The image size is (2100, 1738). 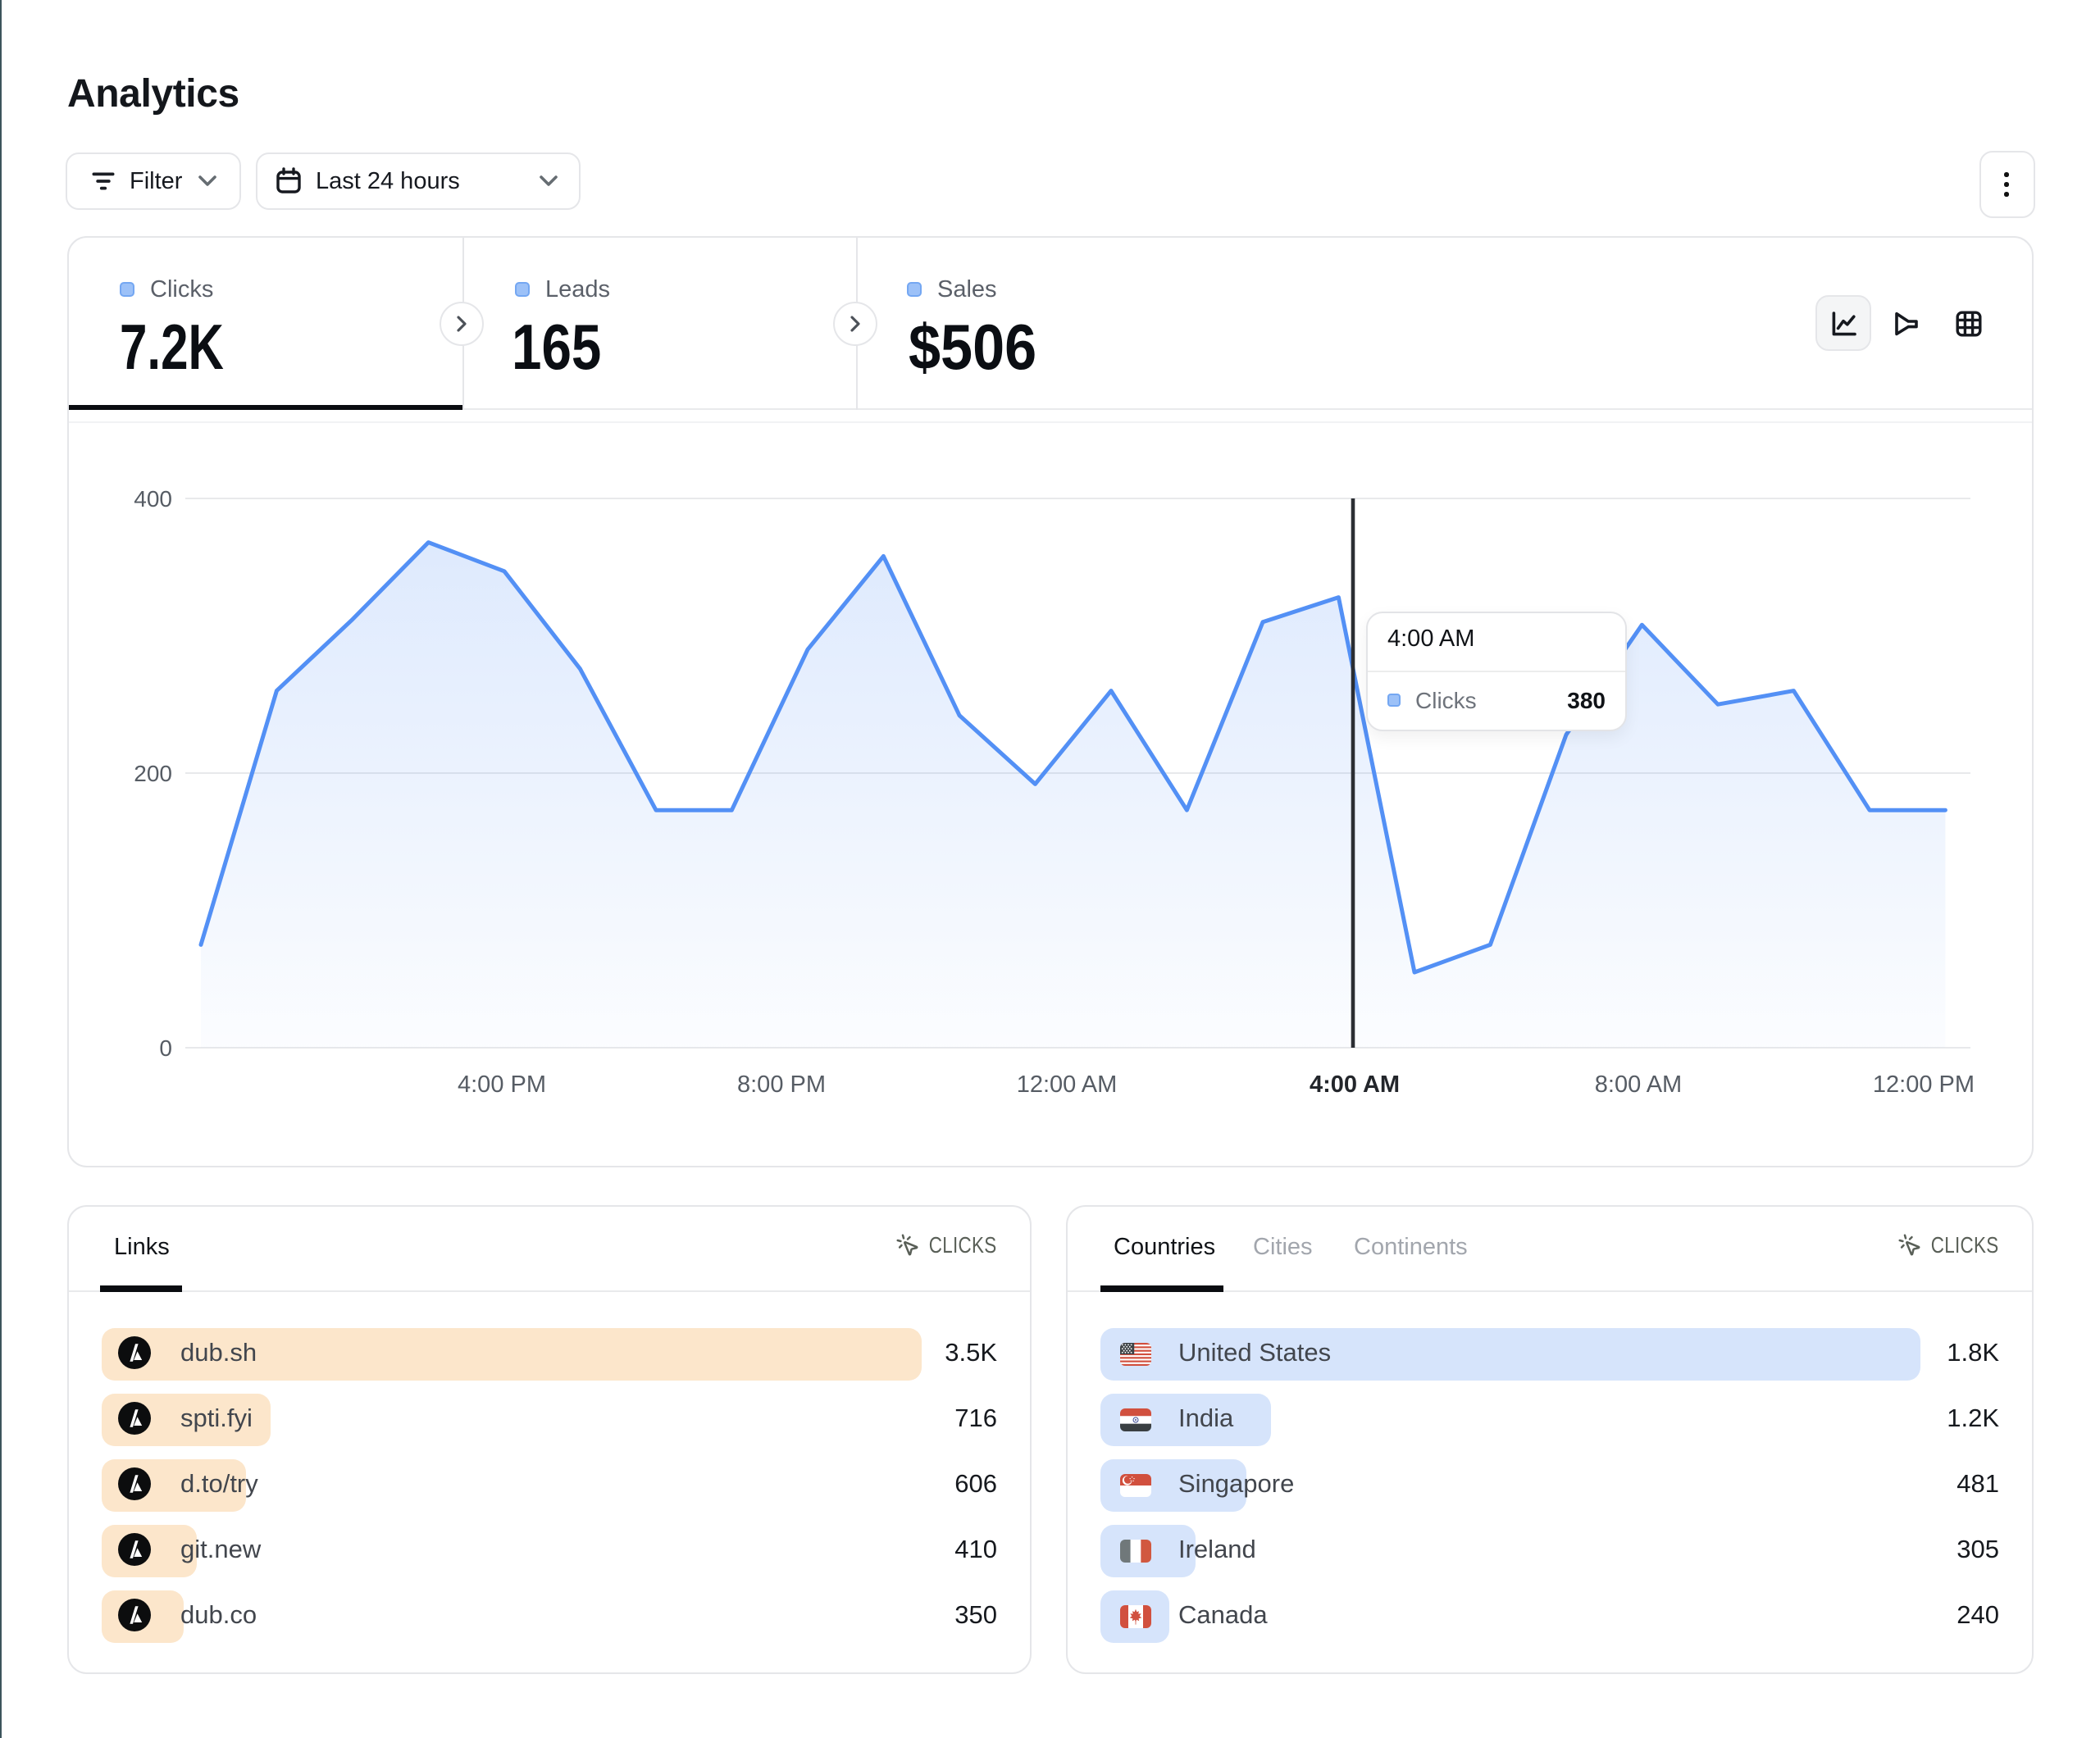 I want to click on svg-text: 4:00 AM, so click(x=1355, y=1084).